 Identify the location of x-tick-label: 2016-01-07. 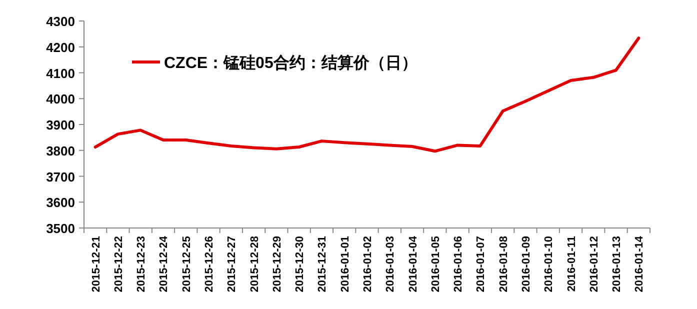
(481, 264).